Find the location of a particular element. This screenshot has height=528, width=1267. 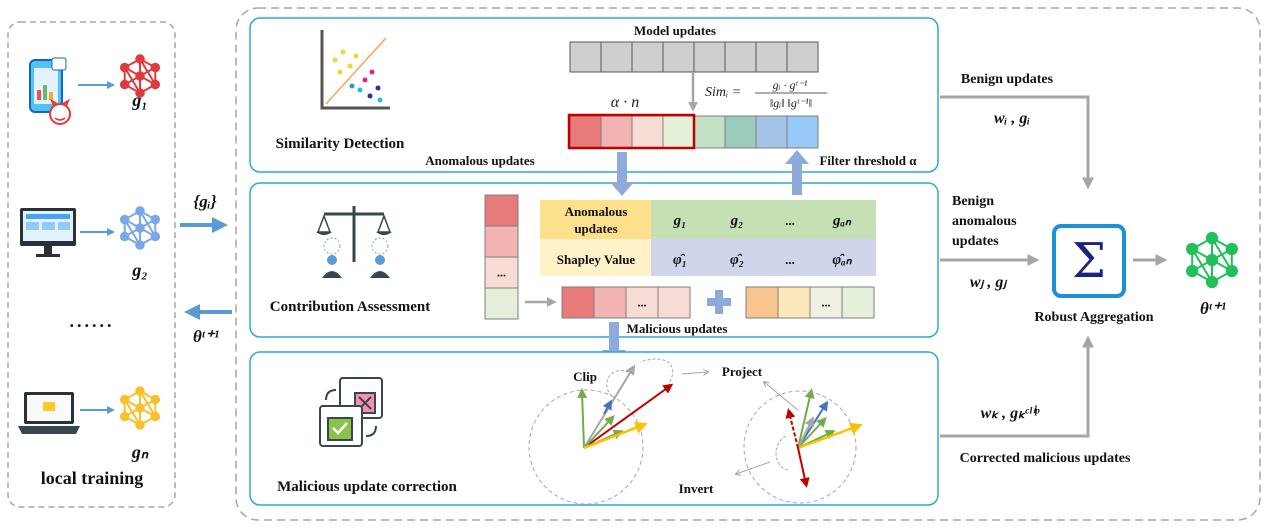

local-training-label: local training is located at coordinates (92, 478).